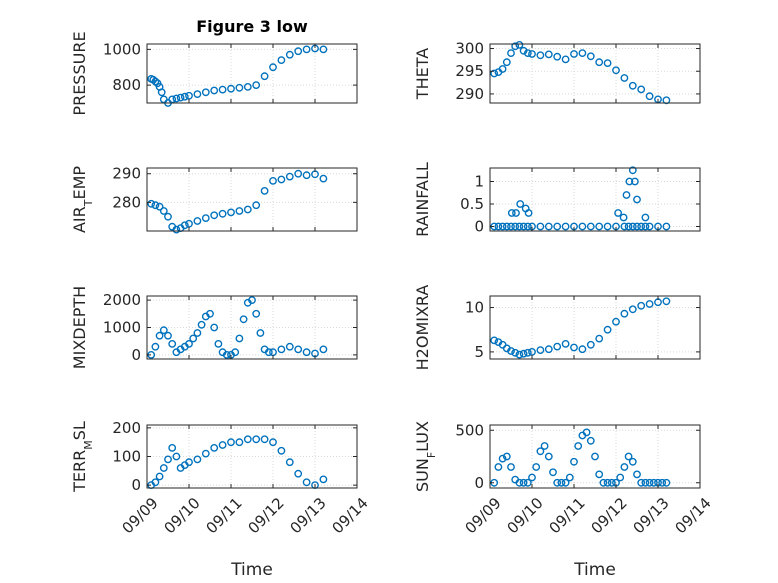  What do you see at coordinates (214, 73) in the screenshot?
I see `panel-1: 800 1000 PRESSURE` at bounding box center [214, 73].